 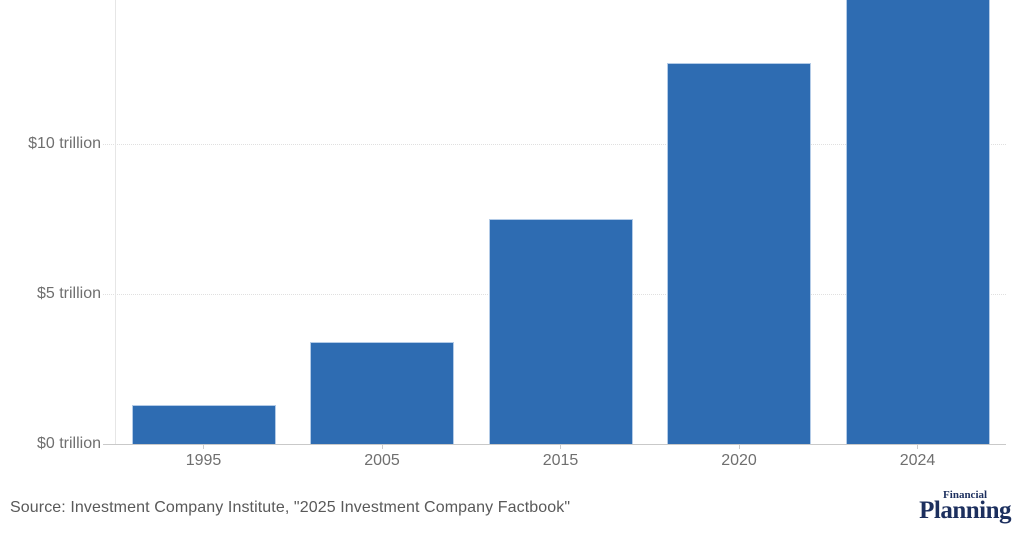 I want to click on logo-planning-text: Planning, so click(x=965, y=510).